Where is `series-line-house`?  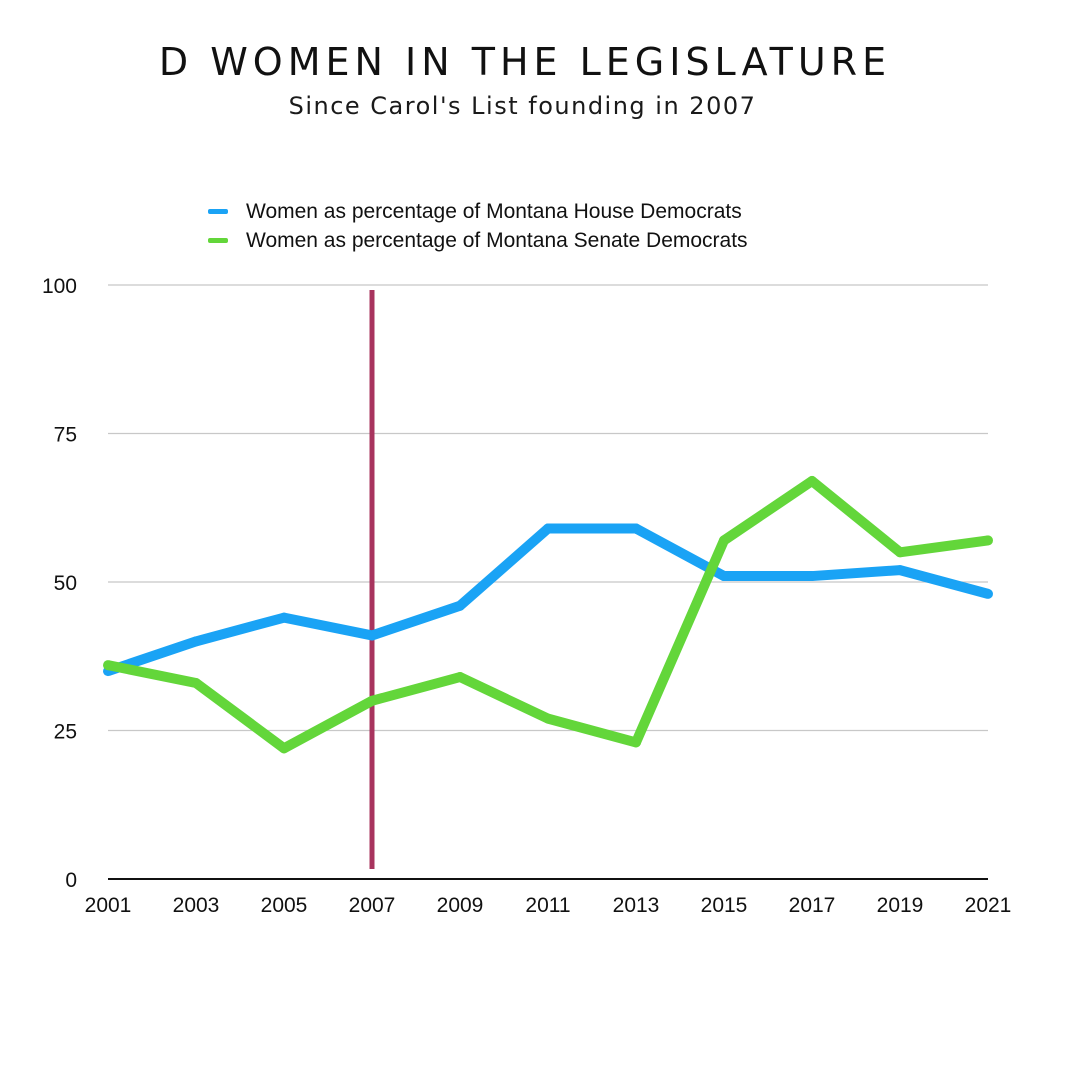 series-line-house is located at coordinates (548, 599).